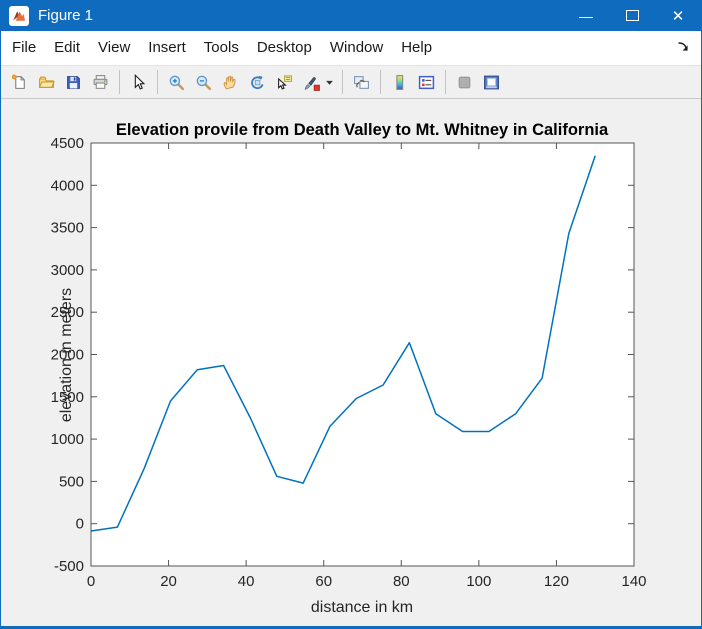 Image resolution: width=702 pixels, height=629 pixels. I want to click on x-tick-label: 100, so click(478, 581).